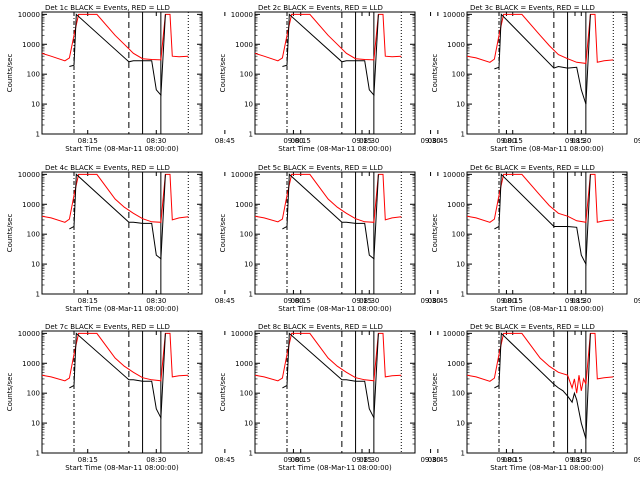 This screenshot has height=480, width=640. Describe the element at coordinates (532, 8) in the screenshot. I see `chart-title: Det 3c BLACK = Events, RED = LLD` at that location.